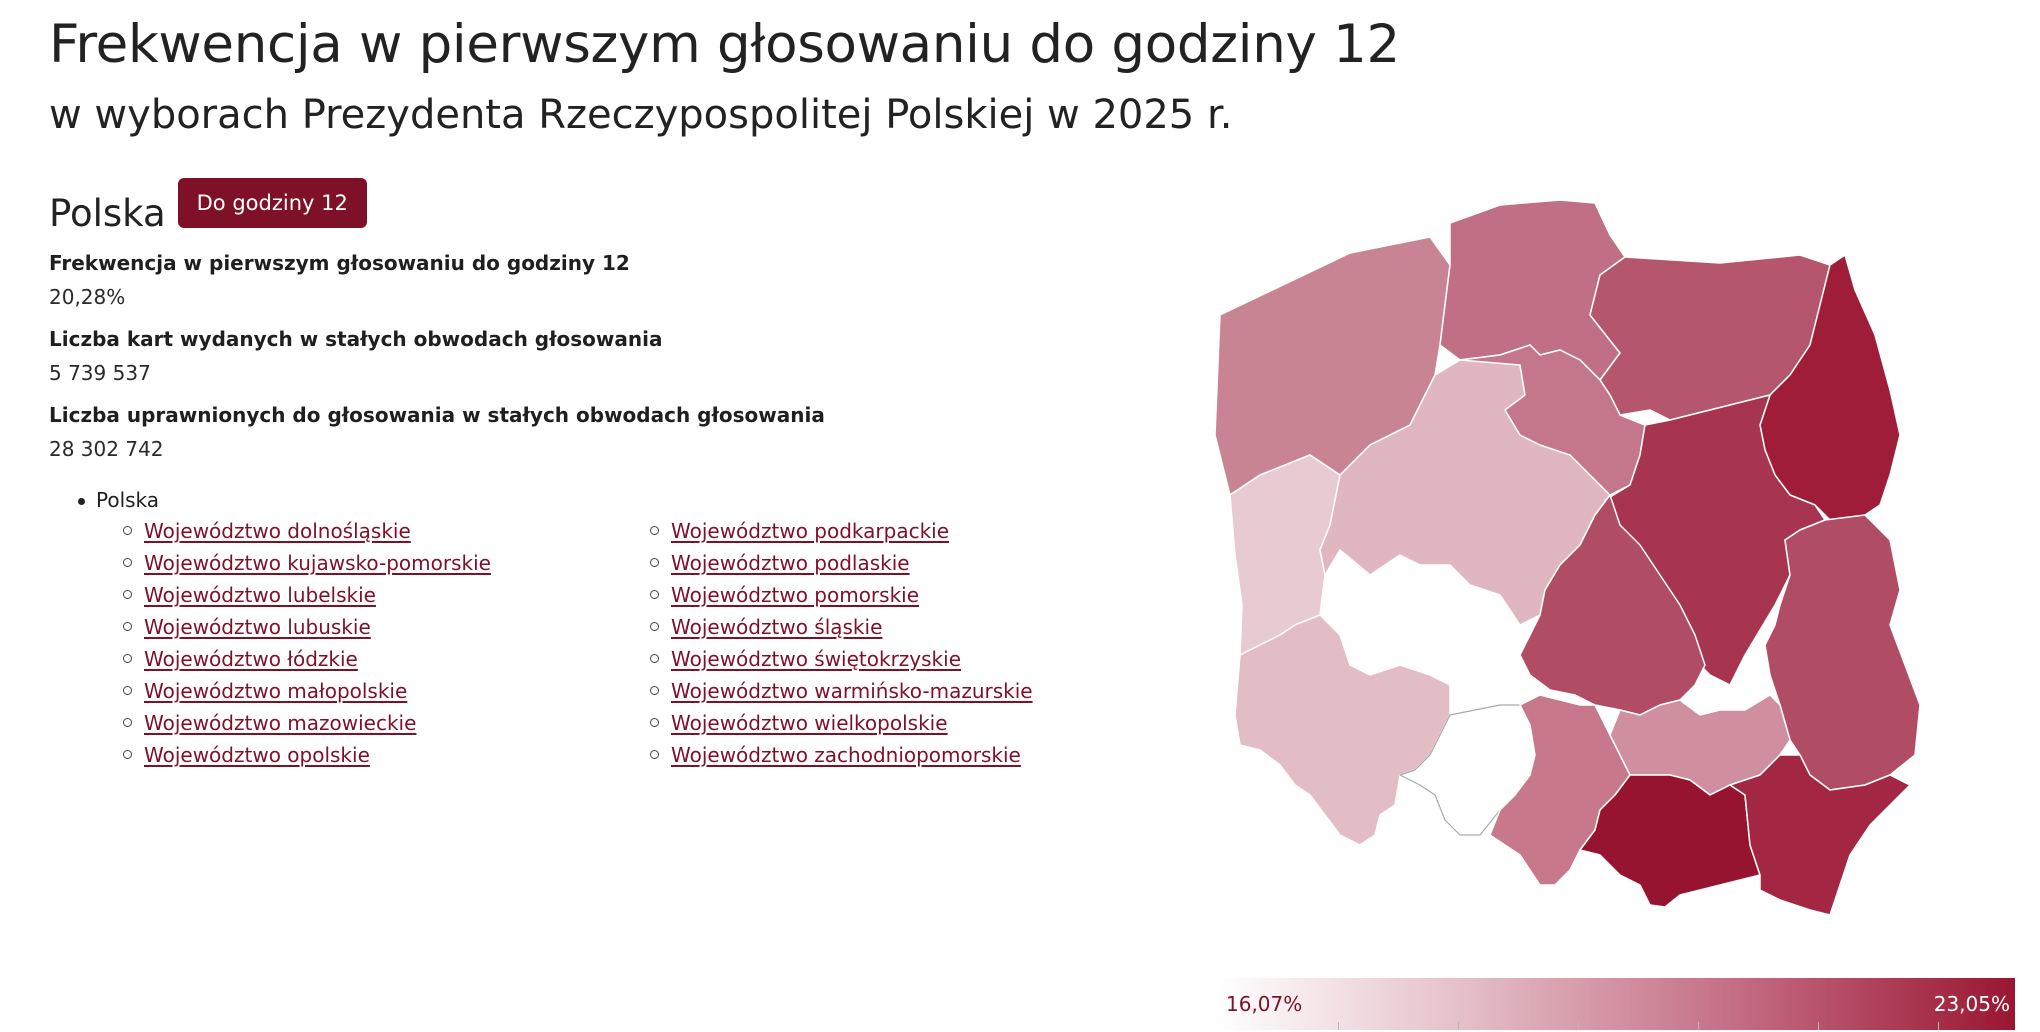 This screenshot has width=2040, height=1032. I want to click on list-item: Województwo lubuskie, so click(397, 630).